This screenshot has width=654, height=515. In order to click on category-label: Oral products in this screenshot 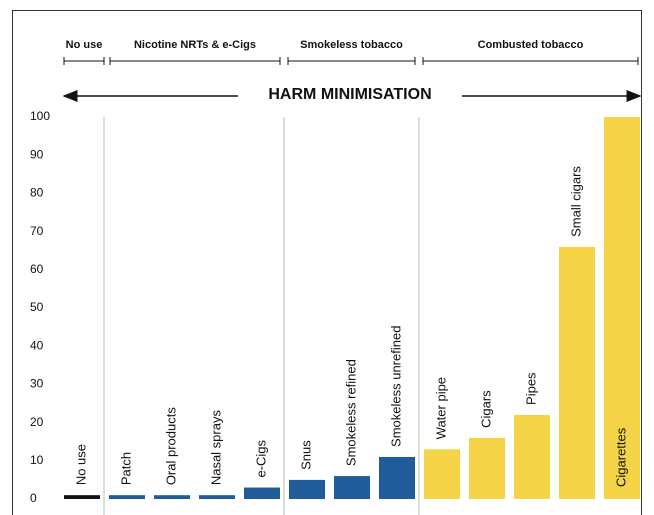, I will do `click(170, 446)`.